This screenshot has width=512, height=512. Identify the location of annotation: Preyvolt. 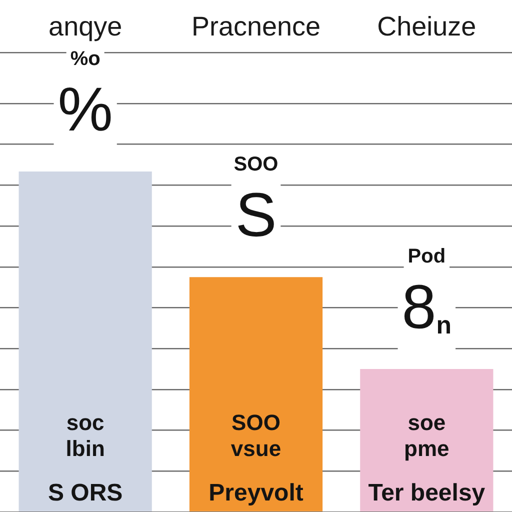
(256, 493).